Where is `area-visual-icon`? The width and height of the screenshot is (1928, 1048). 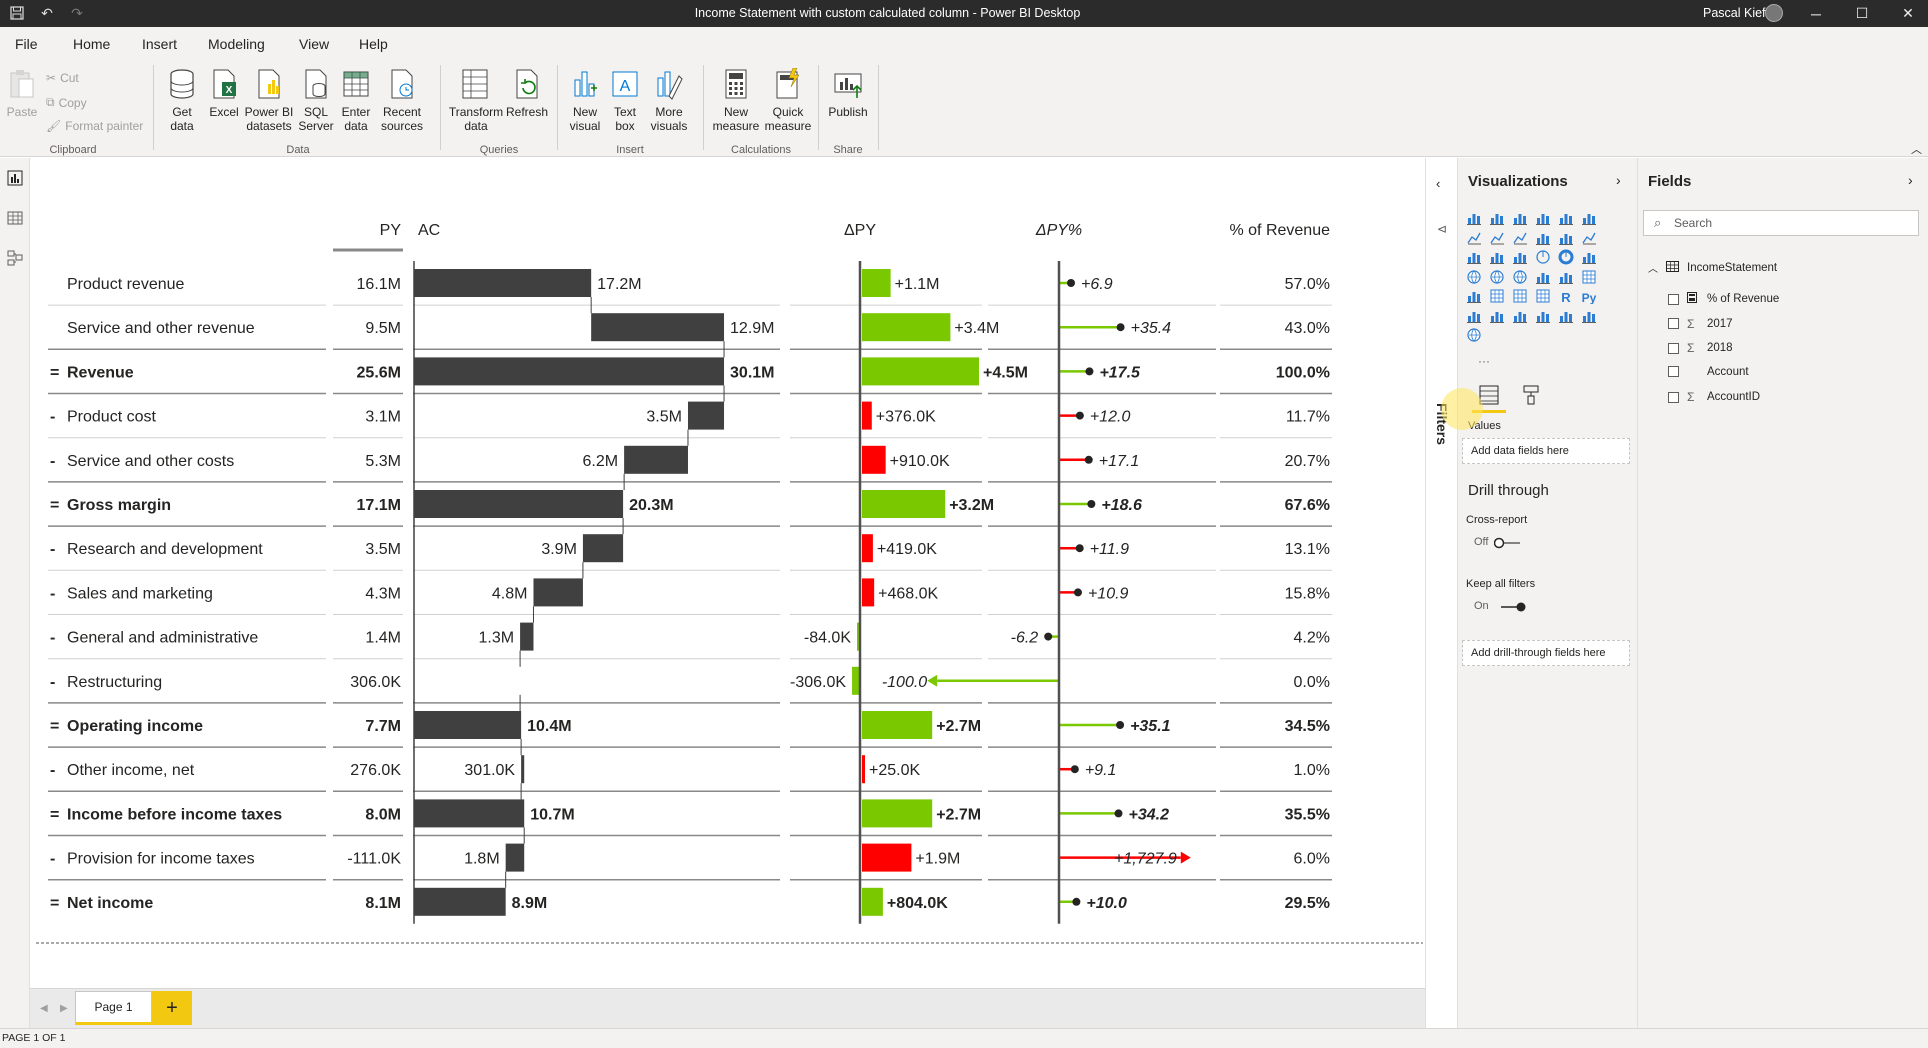
area-visual-icon is located at coordinates (1498, 239).